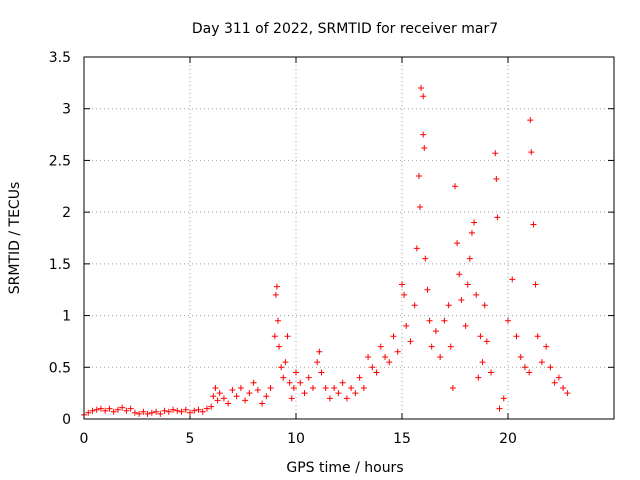  What do you see at coordinates (508, 439) in the screenshot?
I see `x-tick-label: 20` at bounding box center [508, 439].